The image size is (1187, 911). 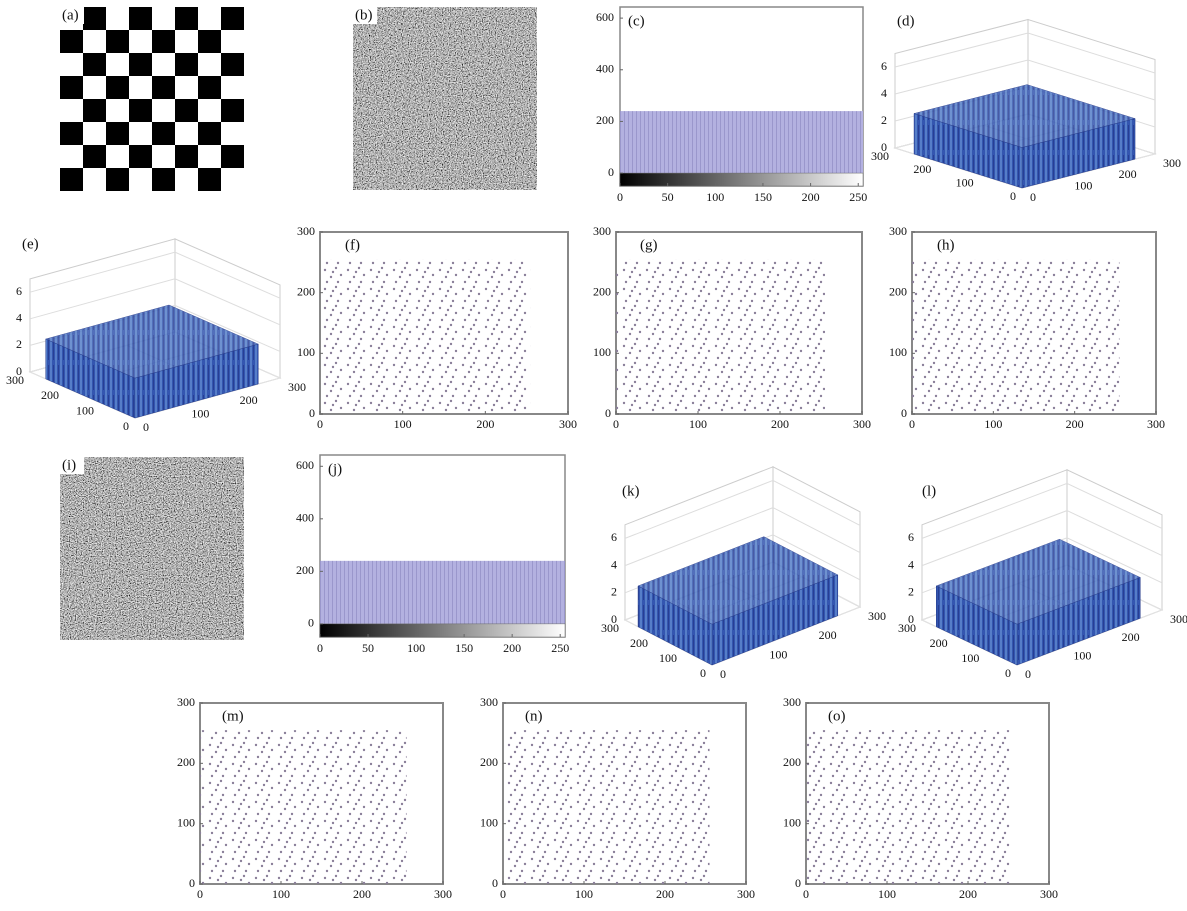 What do you see at coordinates (605, 17) in the screenshot?
I see `y-tick-label: 600` at bounding box center [605, 17].